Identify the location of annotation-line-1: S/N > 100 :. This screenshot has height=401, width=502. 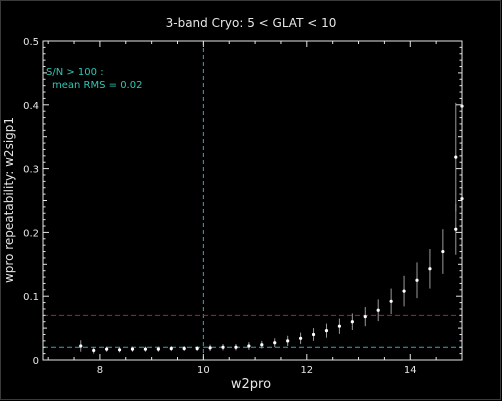
(75, 72).